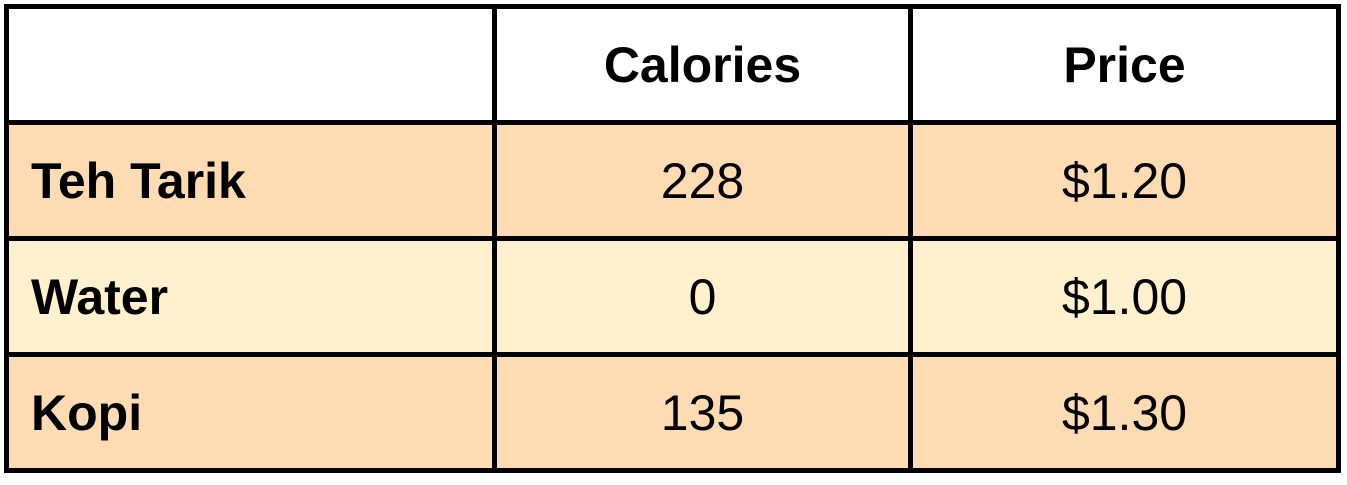 This screenshot has height=485, width=1347. Describe the element at coordinates (1124, 180) in the screenshot. I see `price-cell: $1.20` at that location.